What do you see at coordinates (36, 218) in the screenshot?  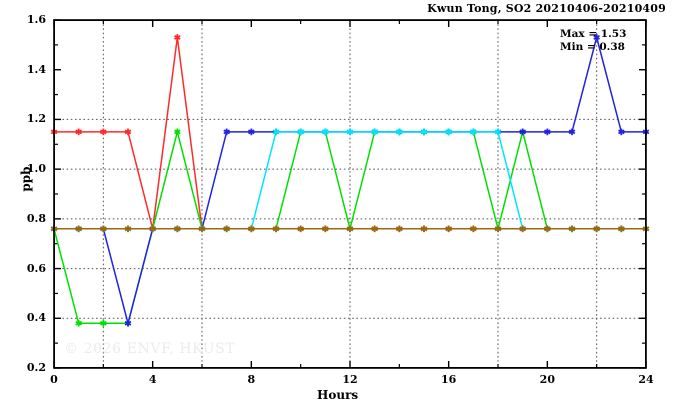 I see `y-tick-label: 0.8` at bounding box center [36, 218].